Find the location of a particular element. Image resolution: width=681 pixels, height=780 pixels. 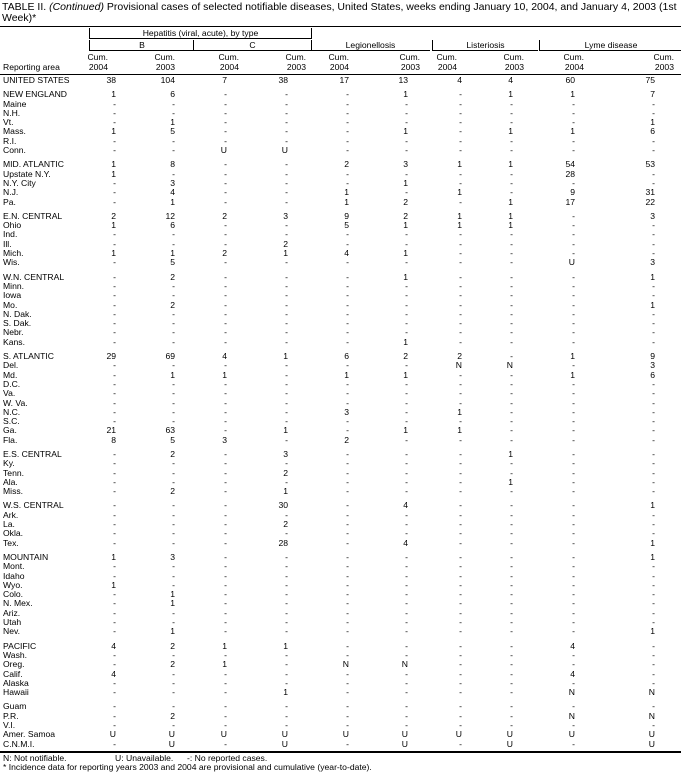

footnote-dash: -: No reported cases. is located at coordinates (227, 757).